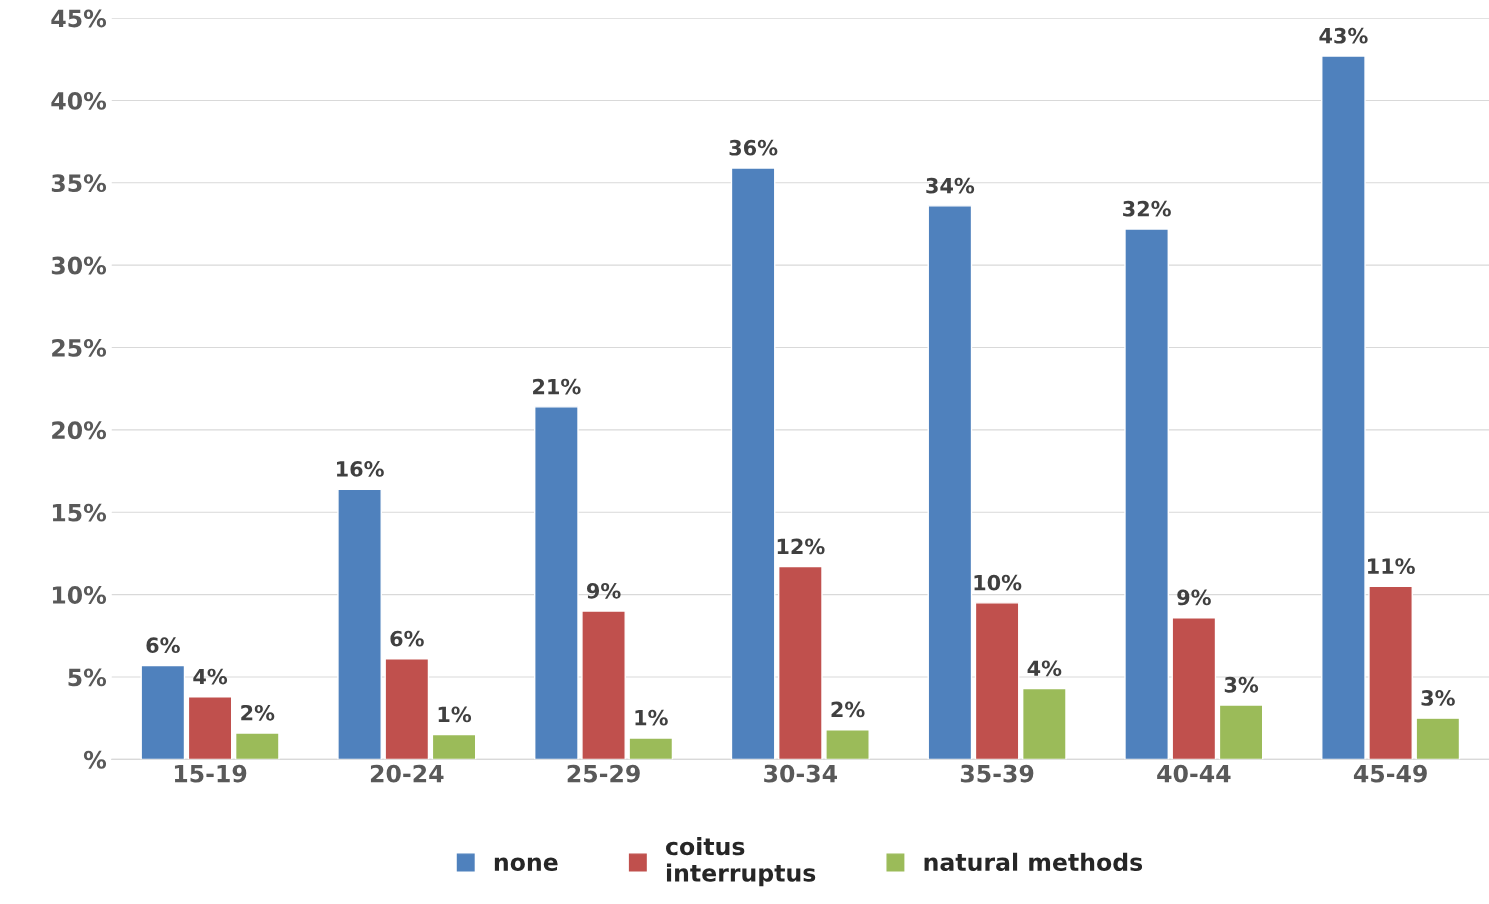 The height and width of the screenshot is (904, 1489). I want to click on data-label: 43%, so click(1343, 35).